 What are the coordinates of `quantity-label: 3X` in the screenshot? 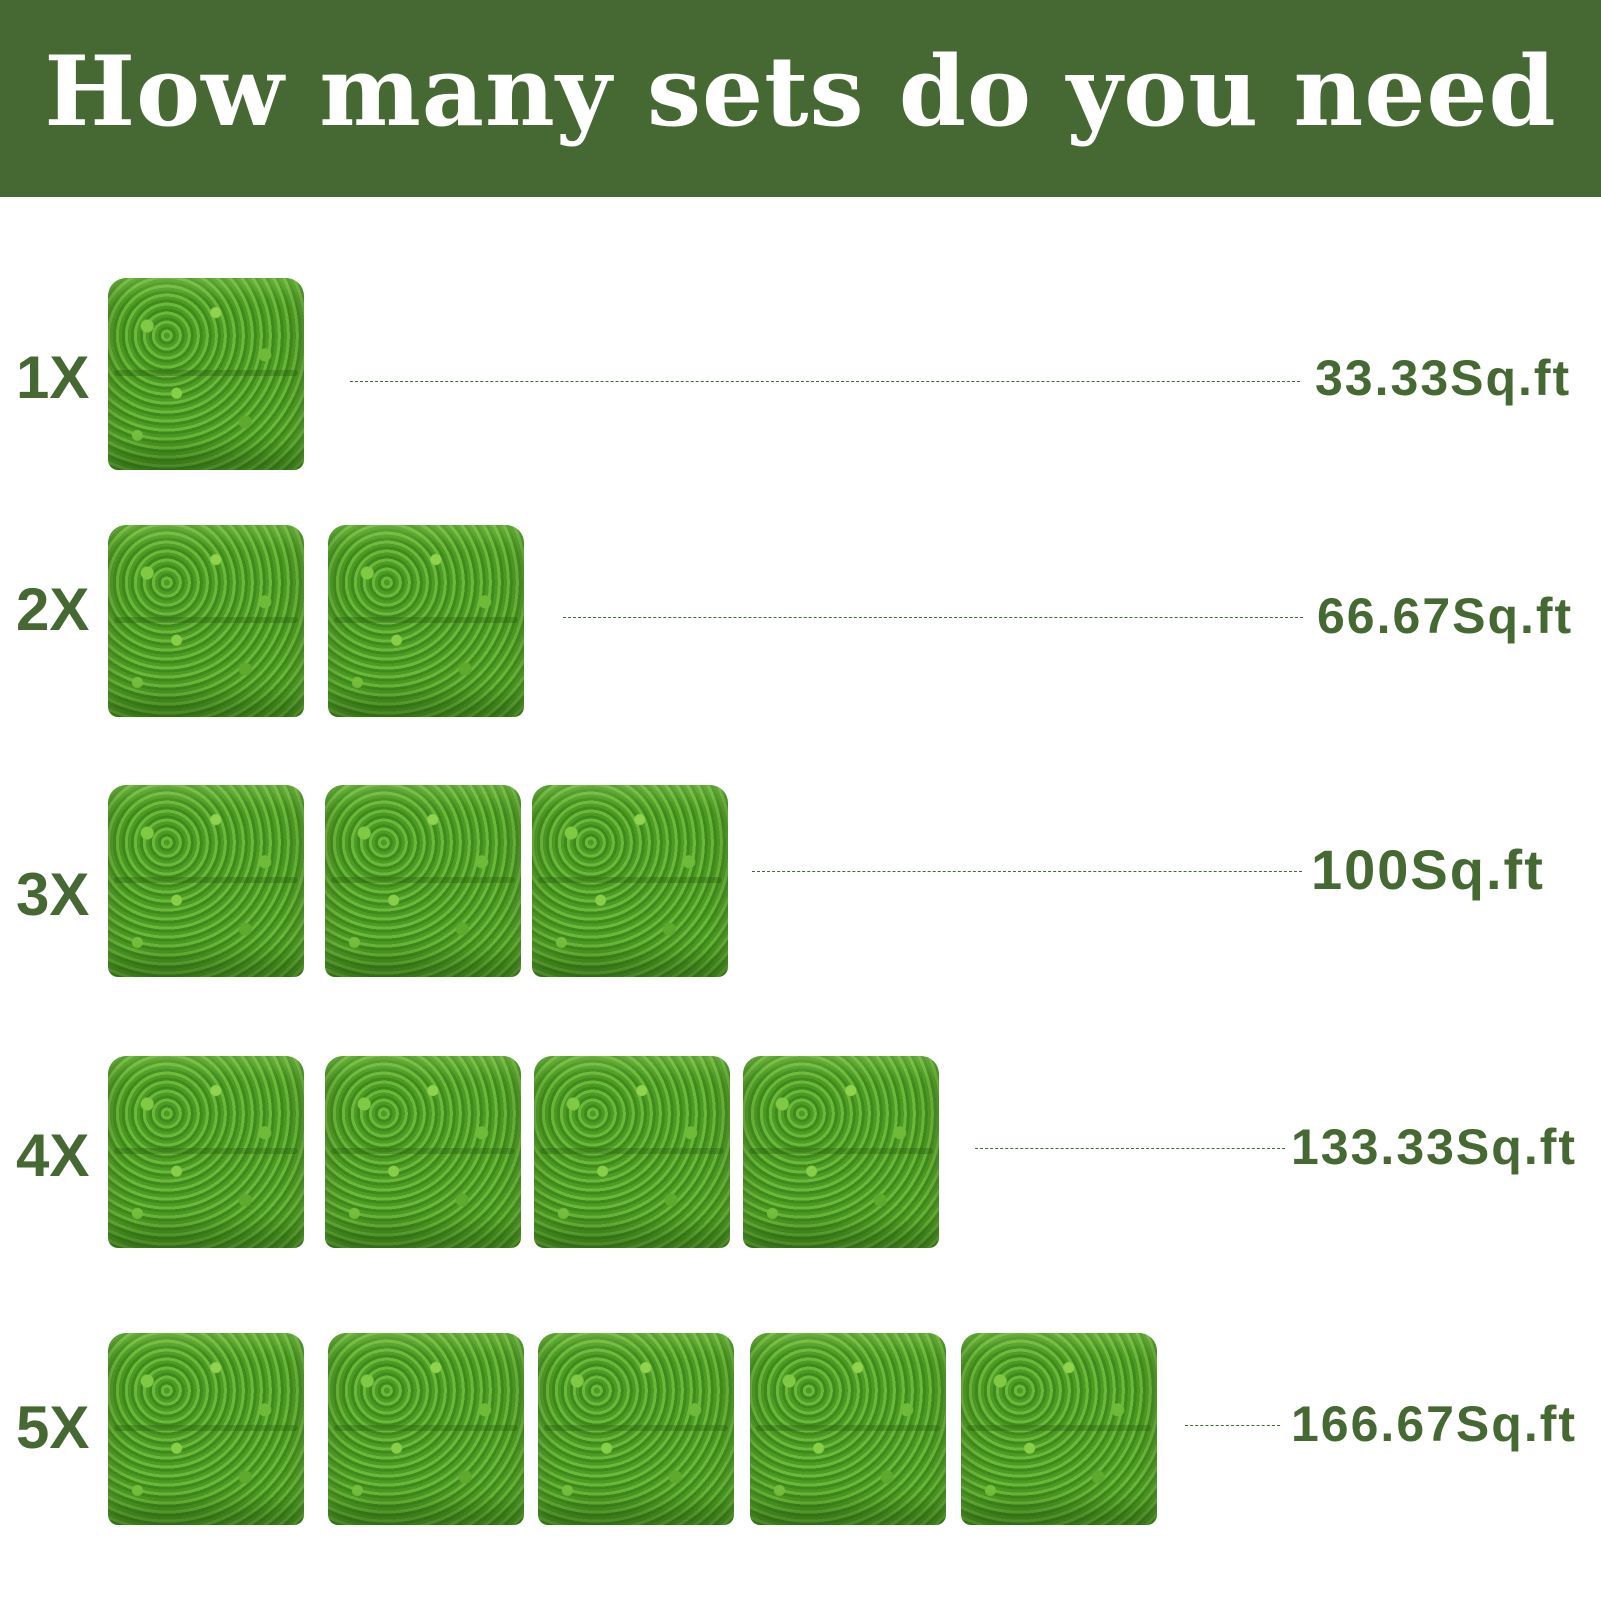 It's located at (53, 894).